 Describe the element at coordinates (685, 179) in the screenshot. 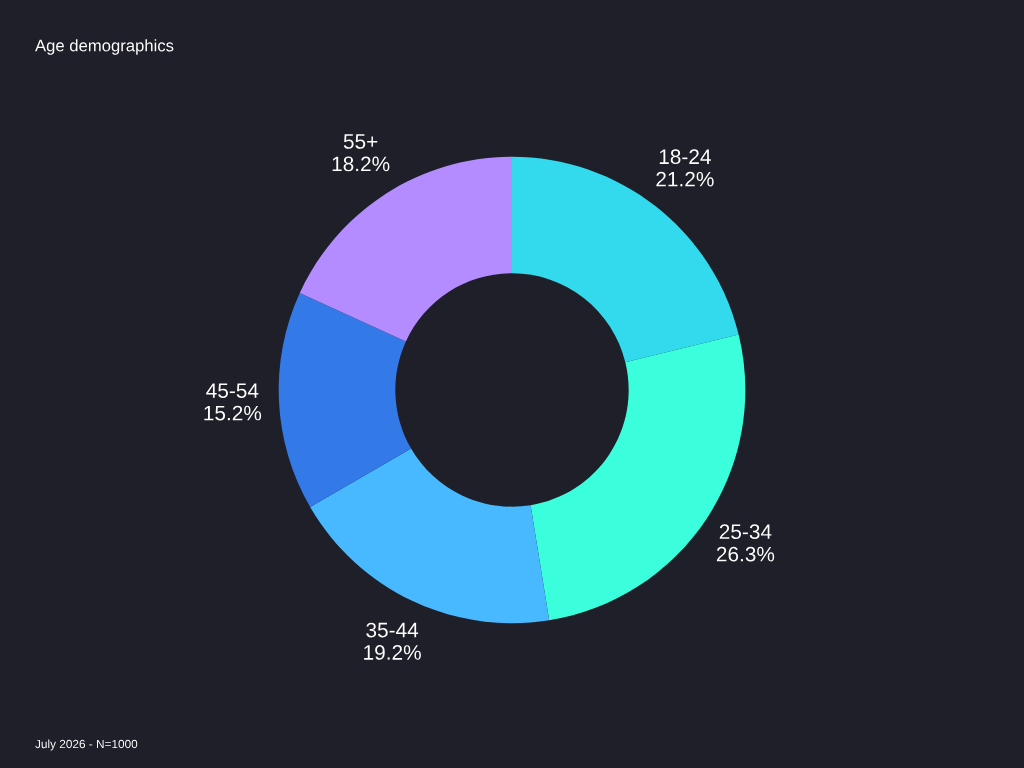

I see `data-label: 21.2%` at that location.